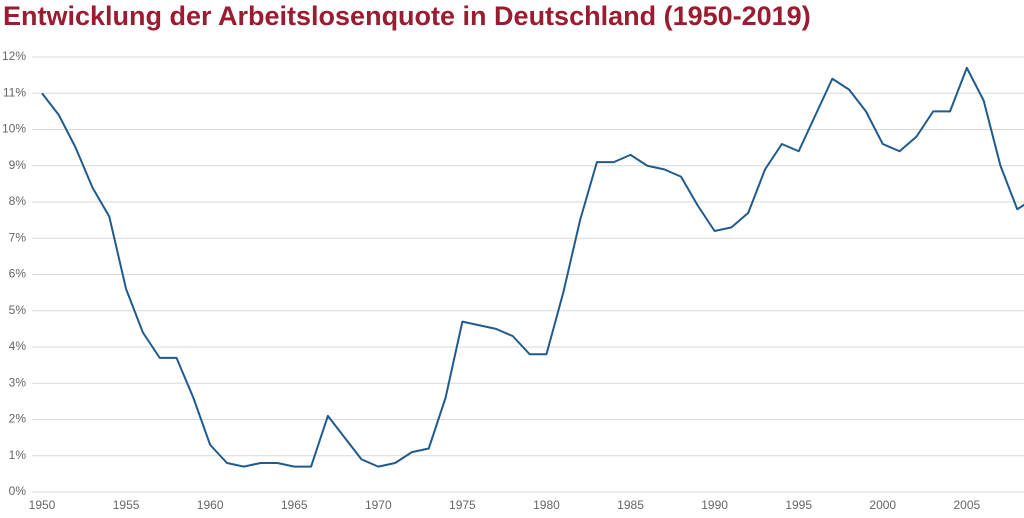 The image size is (1024, 518). Describe the element at coordinates (18, 455) in the screenshot. I see `y-tick-label: 1%` at that location.